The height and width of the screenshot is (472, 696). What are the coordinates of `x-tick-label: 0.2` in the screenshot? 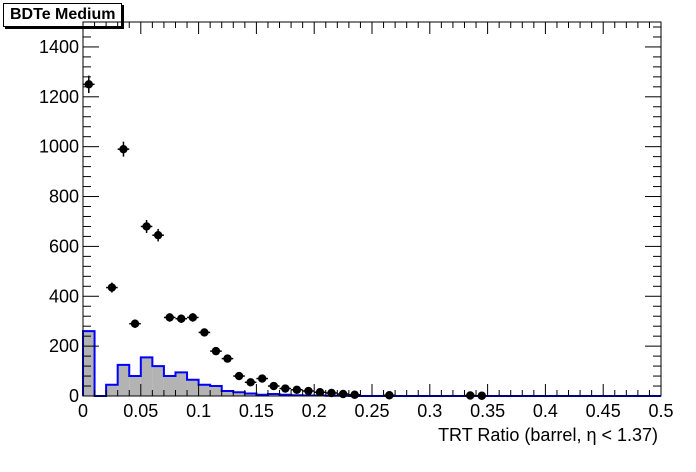 It's located at (314, 411).